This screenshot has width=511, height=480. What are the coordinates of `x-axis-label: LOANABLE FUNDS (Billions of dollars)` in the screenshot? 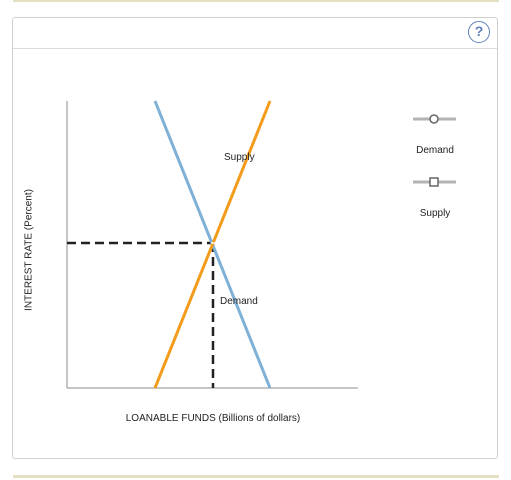 It's located at (213, 418).